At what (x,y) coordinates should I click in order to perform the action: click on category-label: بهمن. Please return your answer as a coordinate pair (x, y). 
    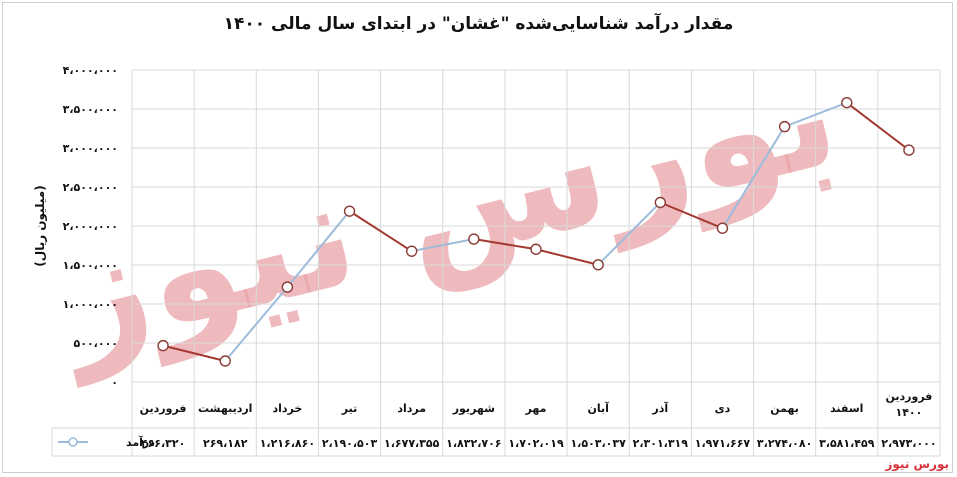
    Looking at the image, I should click on (784, 408).